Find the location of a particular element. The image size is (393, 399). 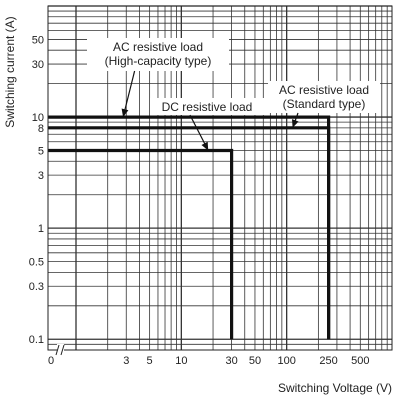

y-tick-labels: 0.1 0.3 0.5 1 3 5 810 30 50 is located at coordinates (36, 190).